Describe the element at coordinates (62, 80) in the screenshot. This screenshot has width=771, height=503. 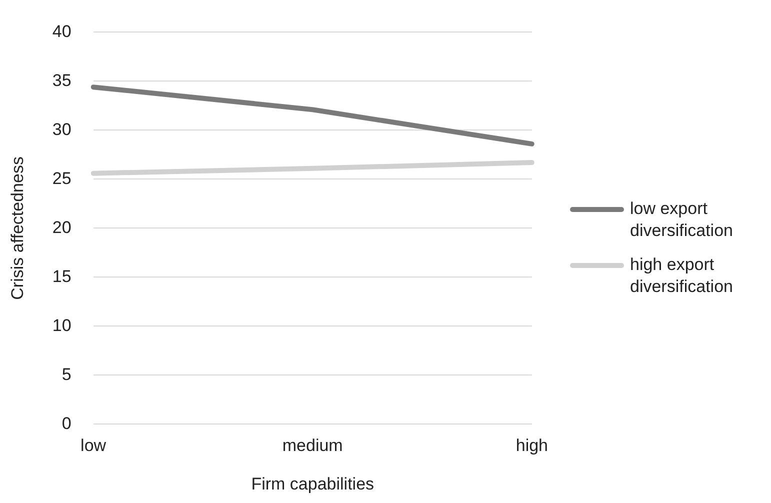
I see `y-tick-label: 35` at that location.